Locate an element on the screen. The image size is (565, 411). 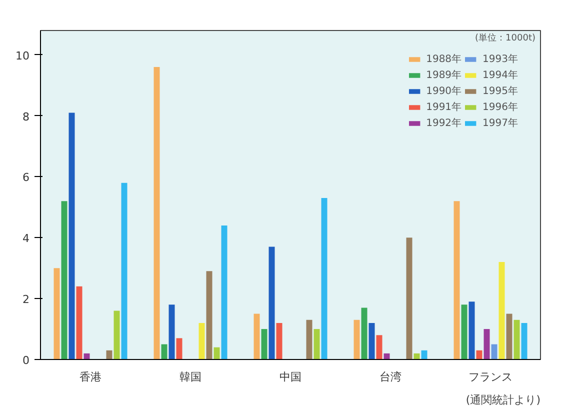
legend-label: 1988年 is located at coordinates (444, 59).